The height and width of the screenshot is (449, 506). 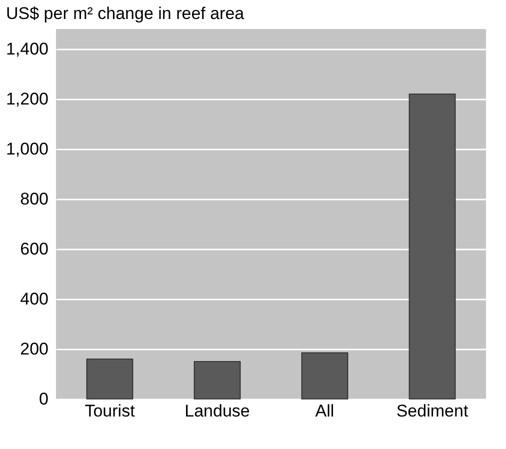 What do you see at coordinates (27, 49) in the screenshot?
I see `y-tick-label: 1,400` at bounding box center [27, 49].